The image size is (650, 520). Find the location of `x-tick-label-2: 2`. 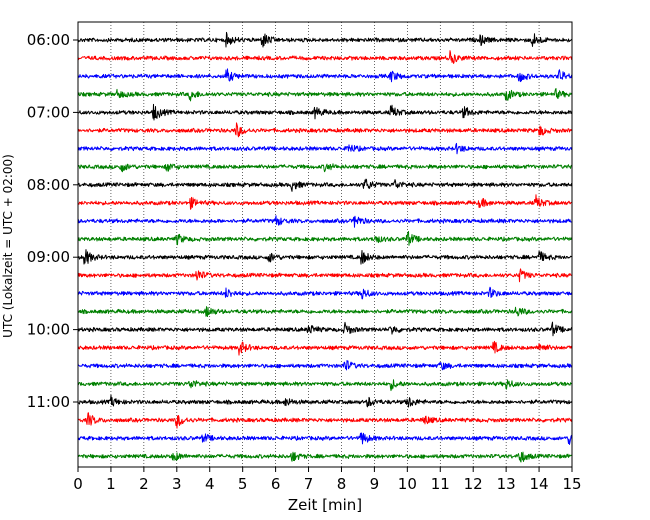

x-tick-label-2: 2 is located at coordinates (144, 484).